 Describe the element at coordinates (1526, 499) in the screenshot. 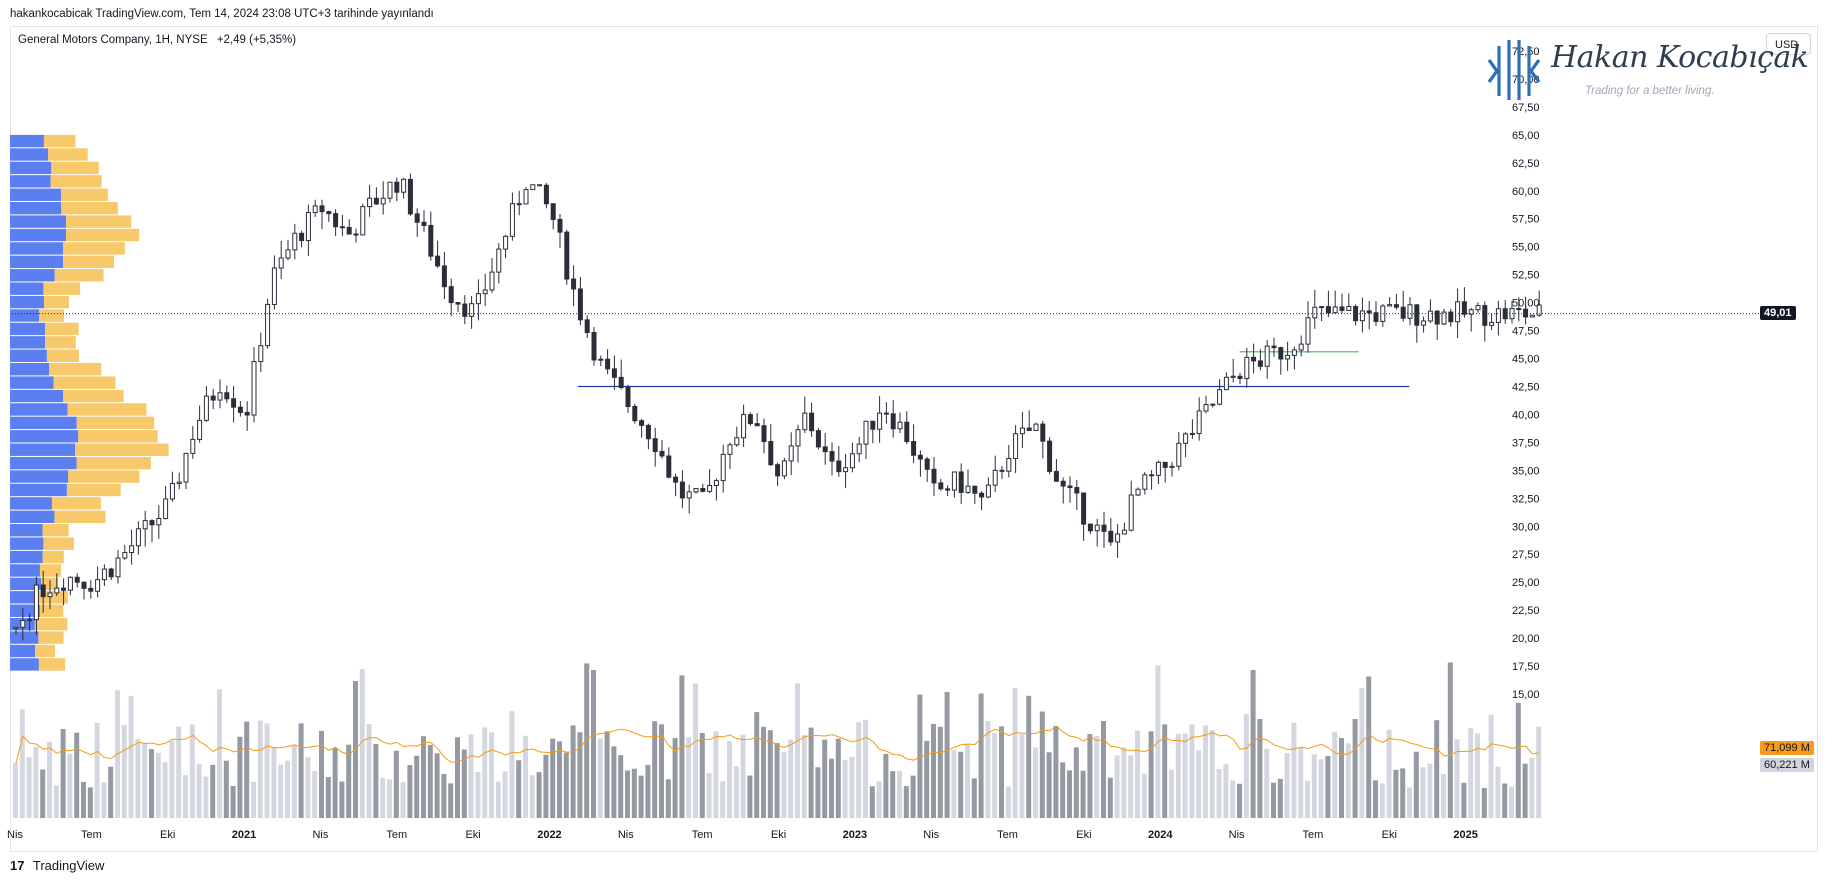

I see `price-tick-label: 32,50` at that location.